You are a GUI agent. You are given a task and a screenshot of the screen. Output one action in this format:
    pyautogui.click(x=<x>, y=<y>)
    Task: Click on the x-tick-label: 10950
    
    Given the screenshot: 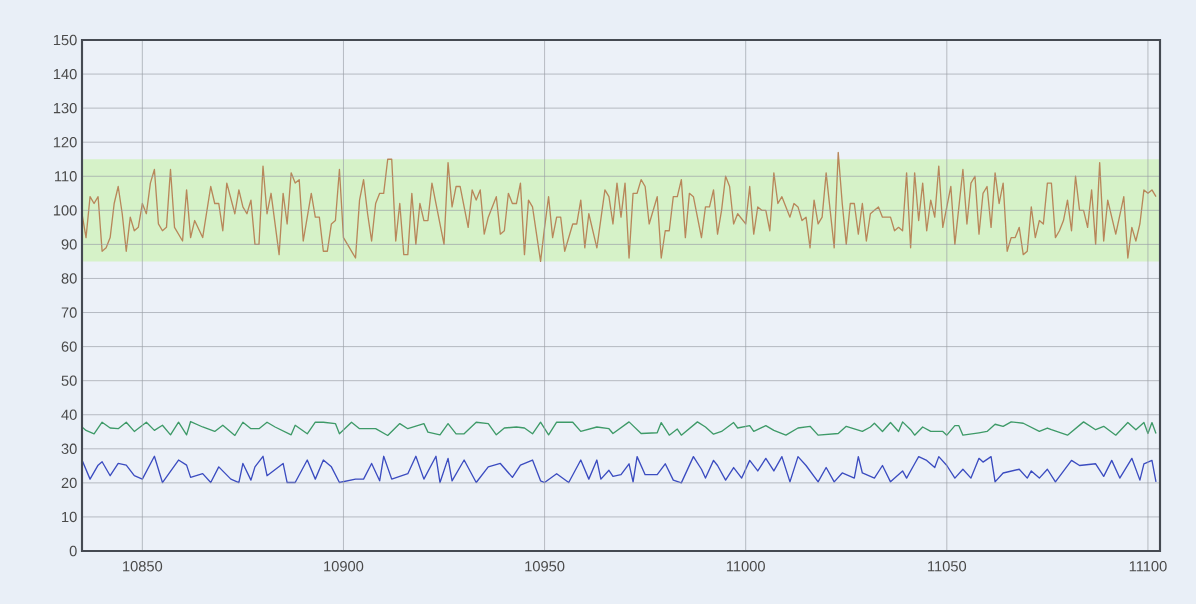 What is the action you would take?
    pyautogui.click(x=545, y=566)
    